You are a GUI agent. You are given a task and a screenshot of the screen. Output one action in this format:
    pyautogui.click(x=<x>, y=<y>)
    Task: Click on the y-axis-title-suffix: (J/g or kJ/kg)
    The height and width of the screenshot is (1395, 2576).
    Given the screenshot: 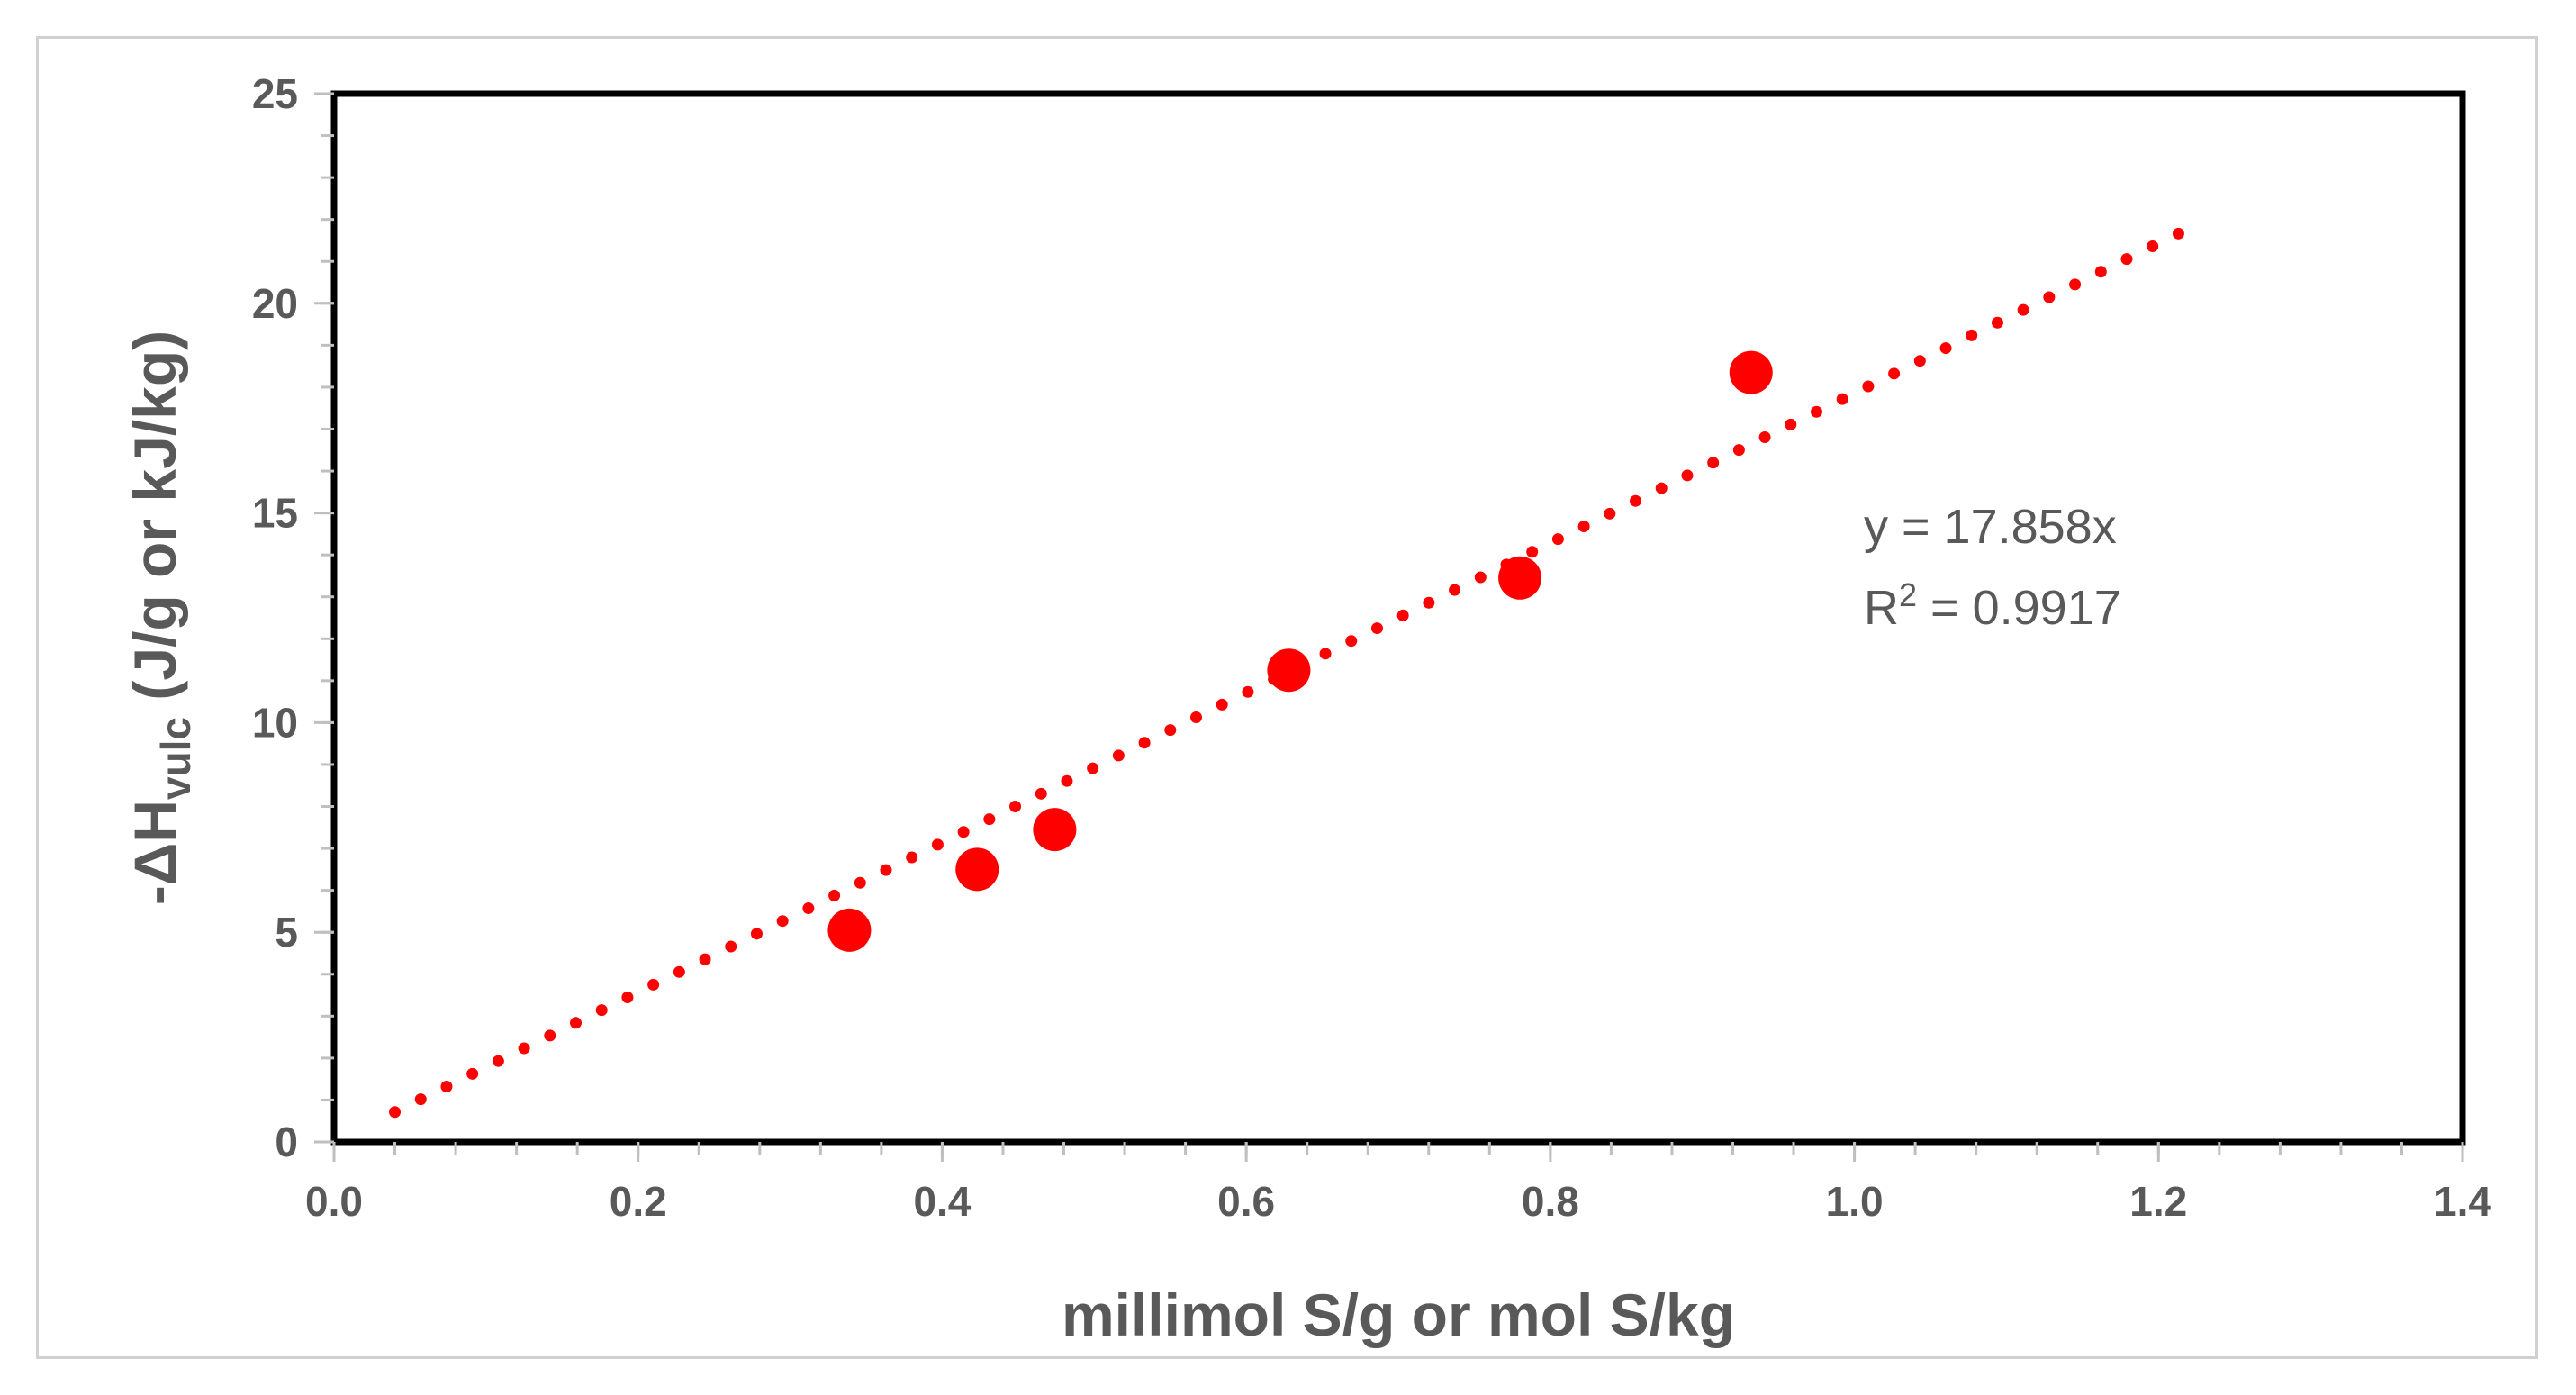 What is the action you would take?
    pyautogui.click(x=155, y=524)
    